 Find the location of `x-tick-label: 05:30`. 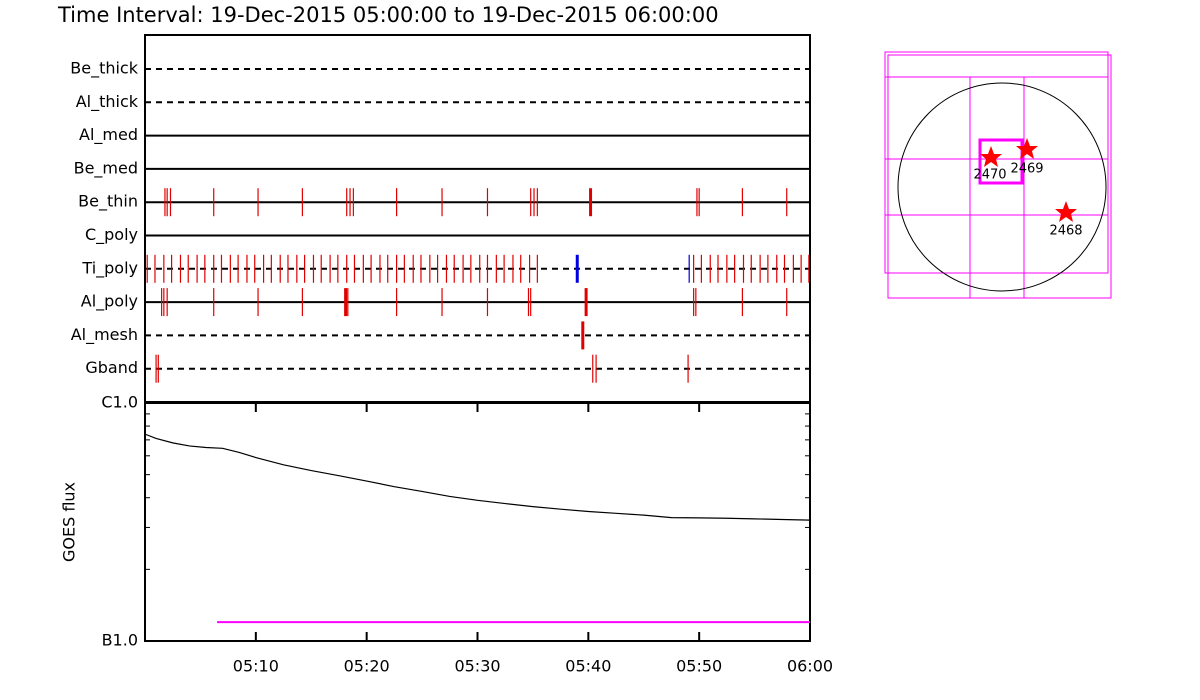

x-tick-label: 05:30 is located at coordinates (477, 666).